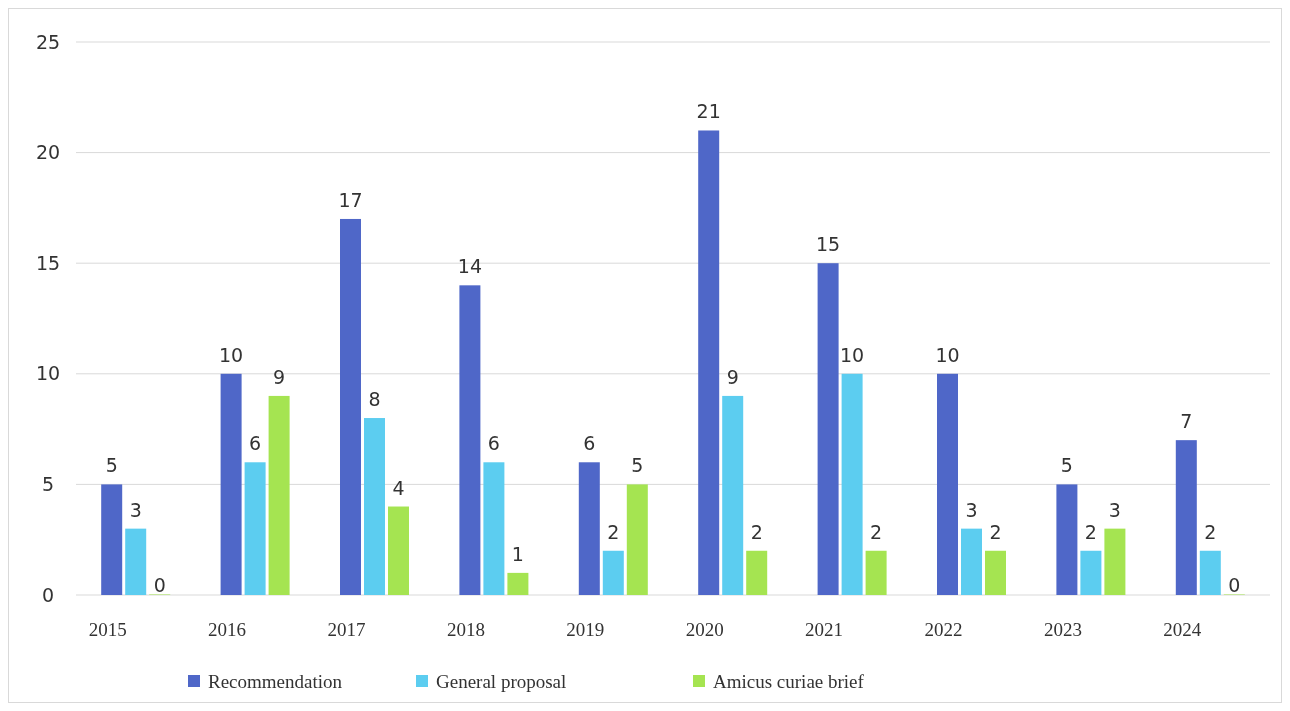  What do you see at coordinates (469, 266) in the screenshot?
I see `data-label: 14` at bounding box center [469, 266].